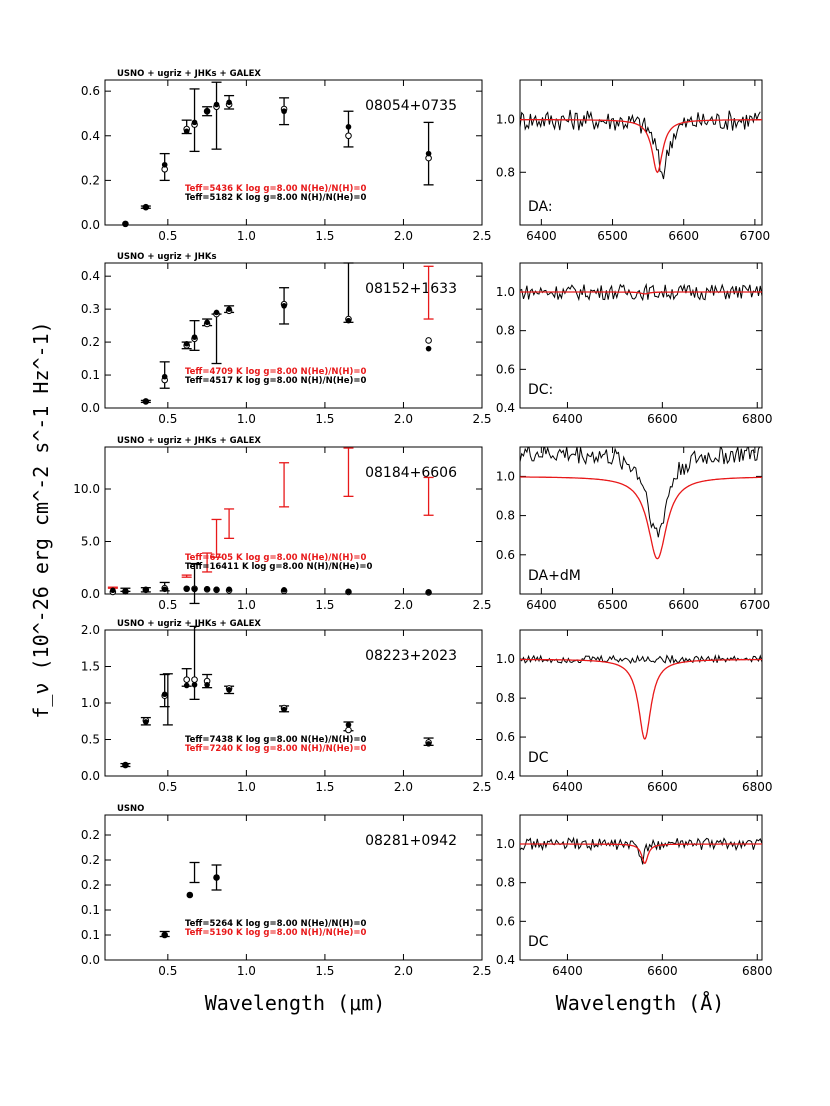  Describe the element at coordinates (641, 850) in the screenshot. I see `observed-spectrum` at that location.